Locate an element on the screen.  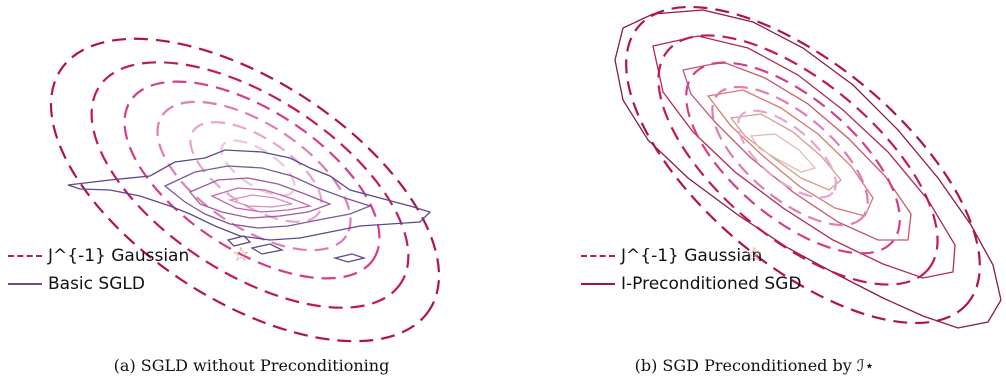
panel-a-caption: (a) SGLD without Preconditioning is located at coordinates (251, 365).